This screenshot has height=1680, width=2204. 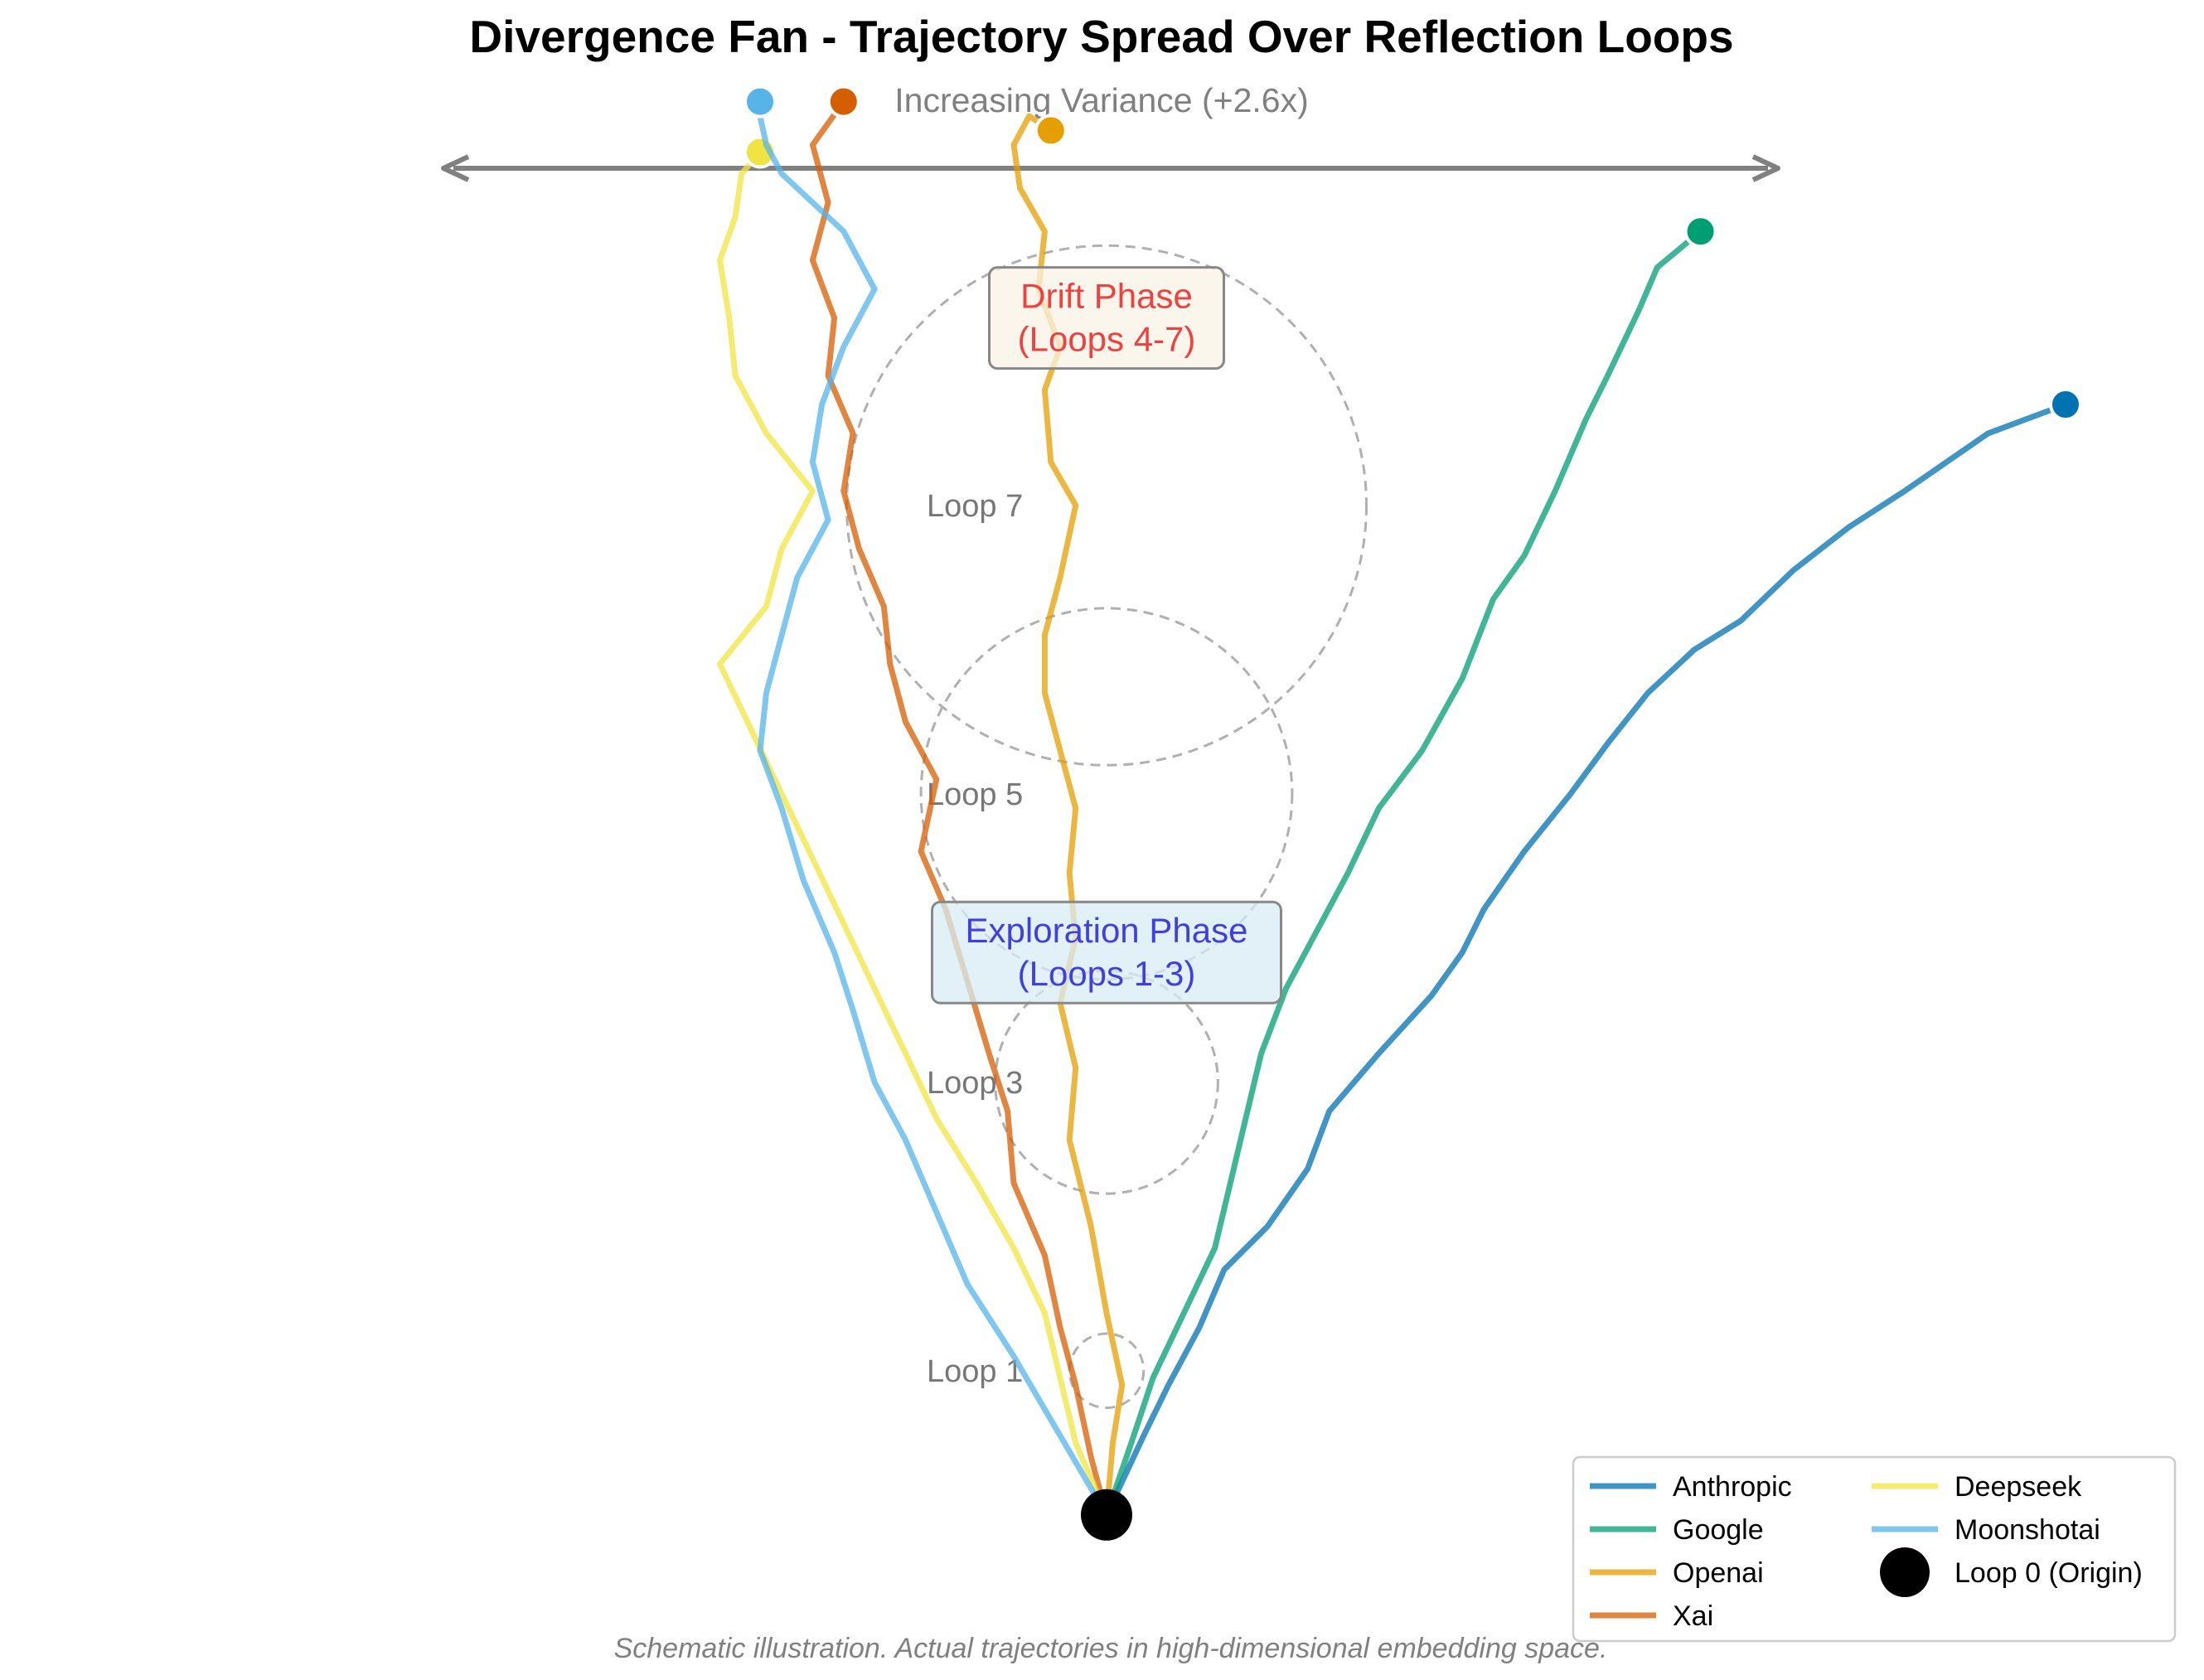 I want to click on series-line-xai, so click(x=959, y=808).